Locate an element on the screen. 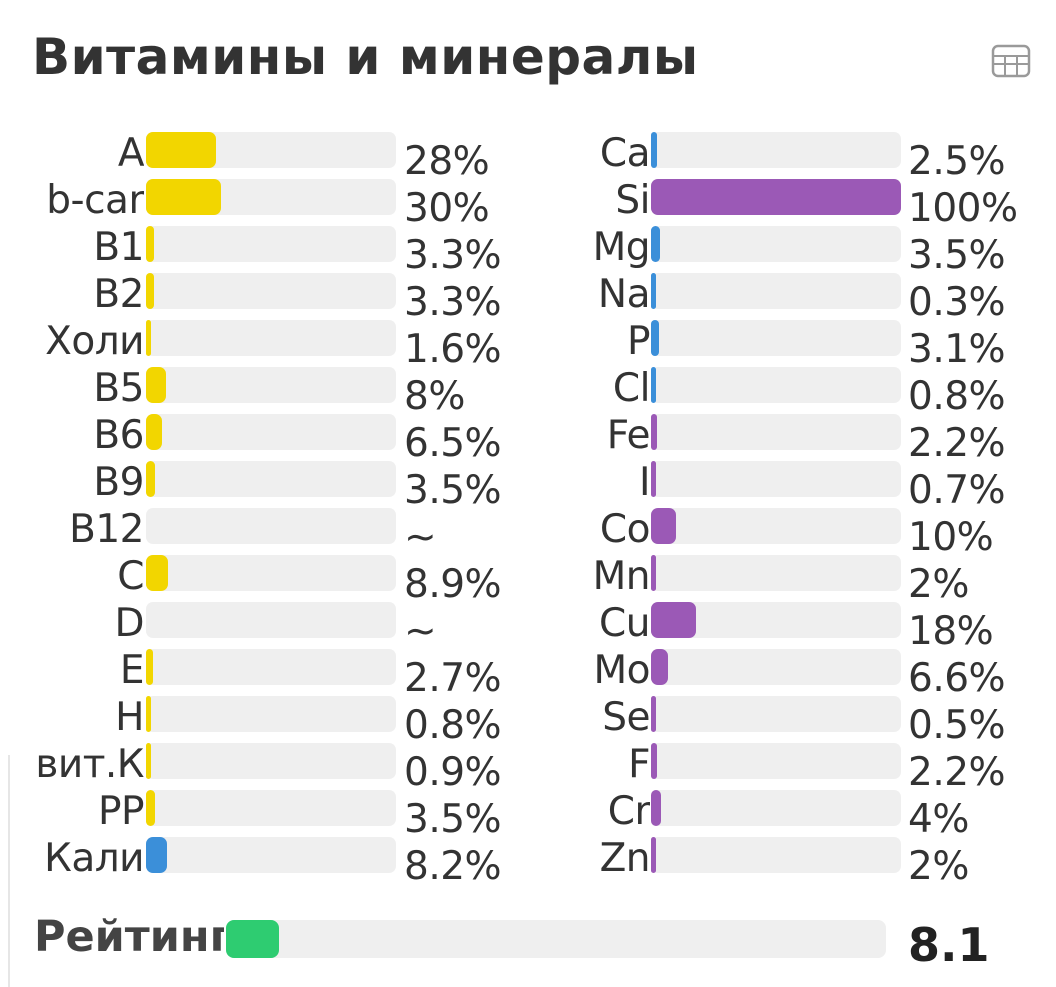 The width and height of the screenshot is (1056, 987). mineral-percent: 4% is located at coordinates (938, 819).